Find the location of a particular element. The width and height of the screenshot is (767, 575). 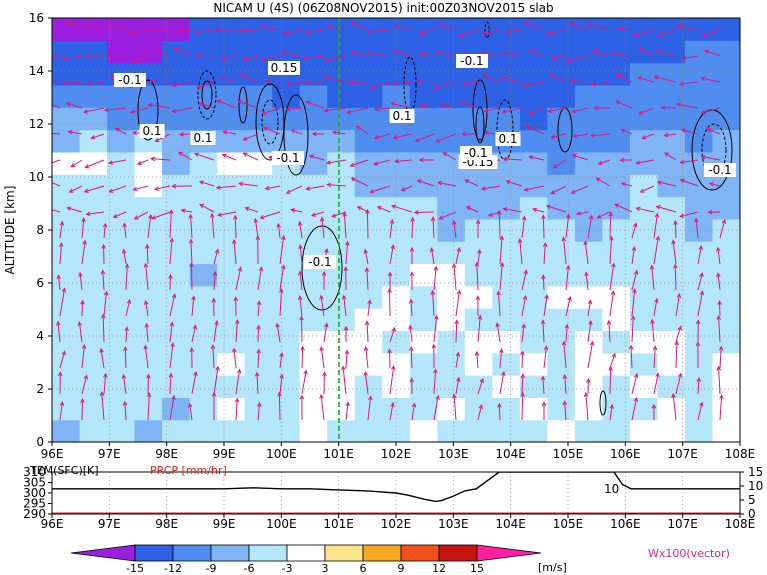

contour-label-bg is located at coordinates (288, 158).